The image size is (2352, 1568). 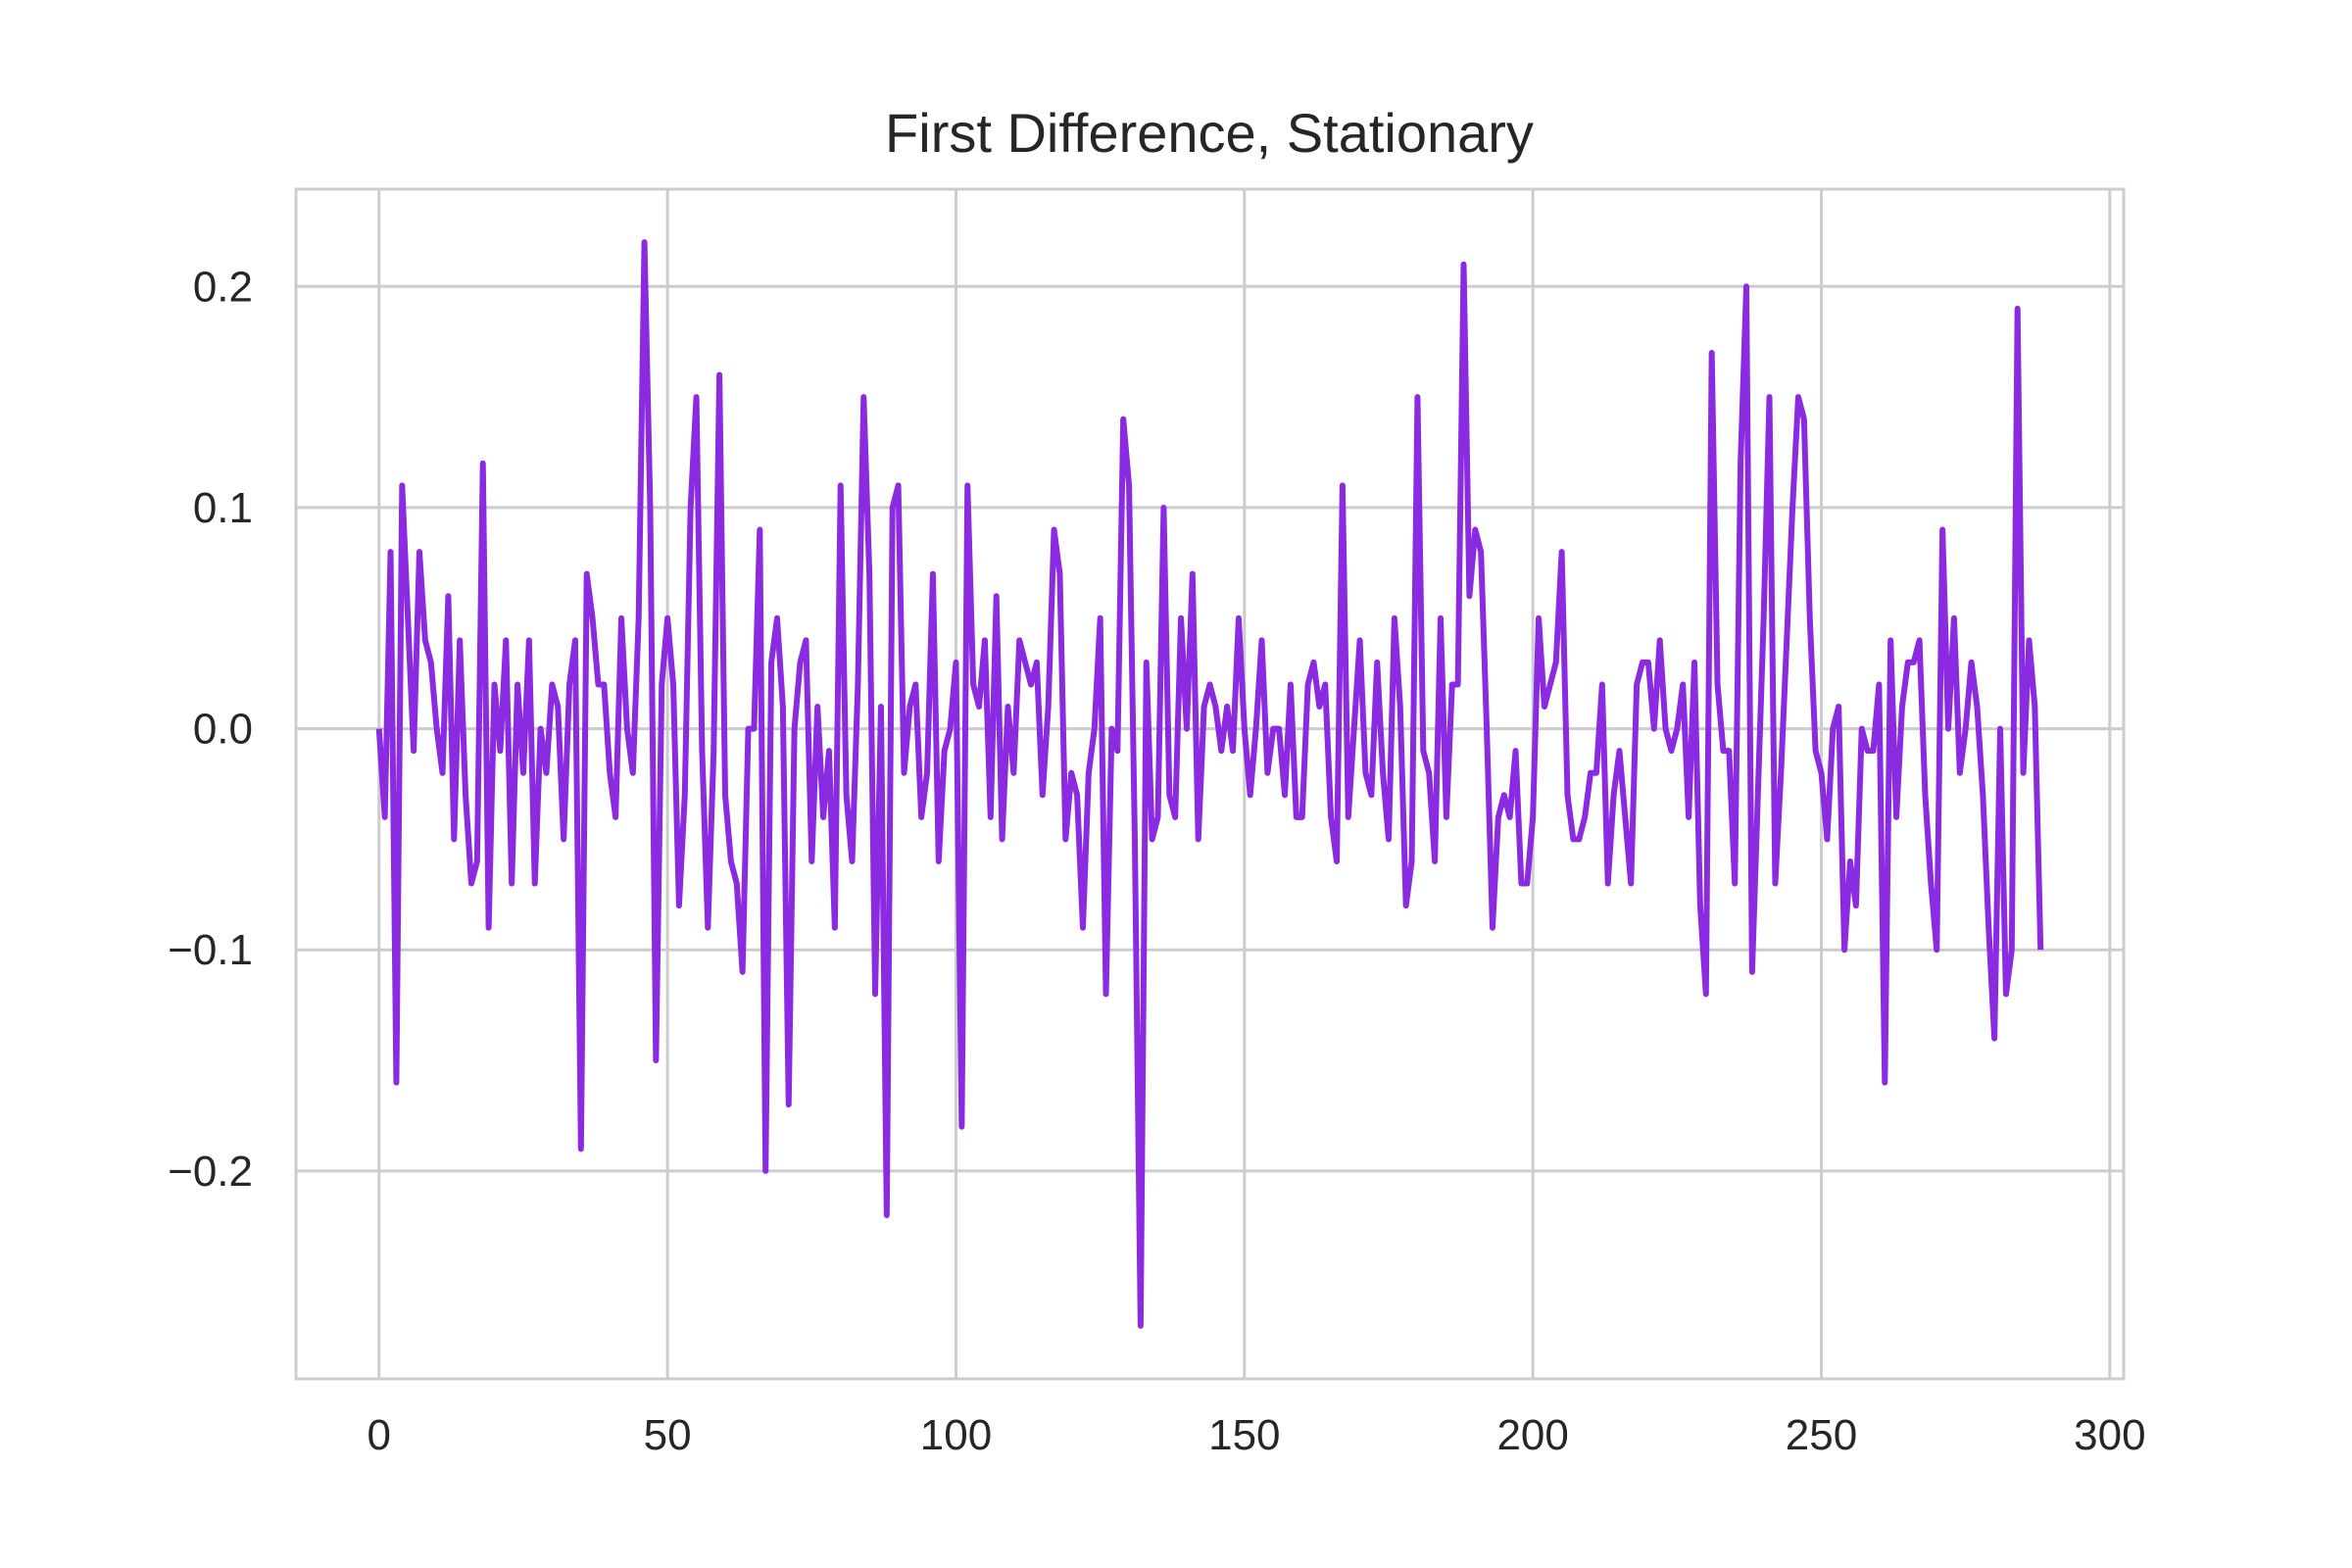 What do you see at coordinates (223, 508) in the screenshot?
I see `y-tick-label: 0.1` at bounding box center [223, 508].